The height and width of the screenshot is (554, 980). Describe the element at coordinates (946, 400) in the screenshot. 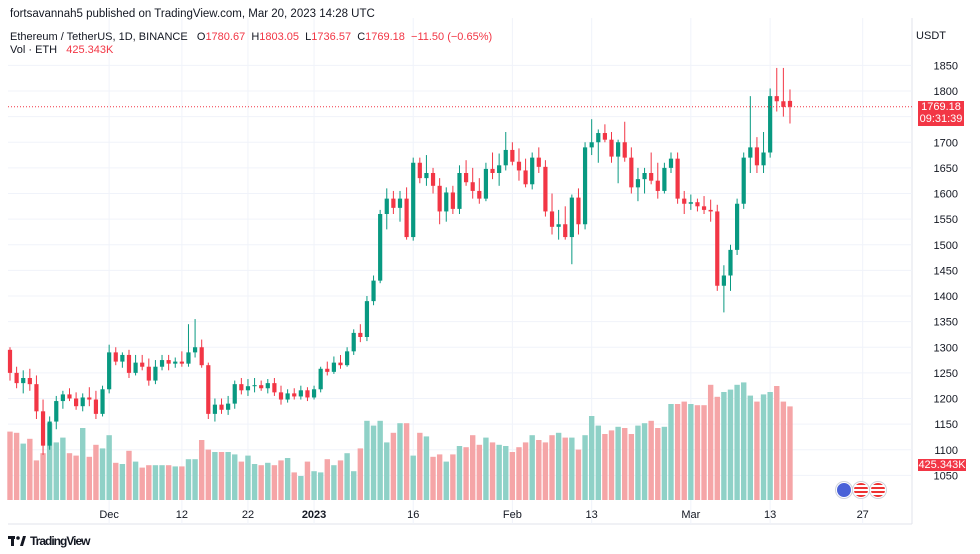

I see `y-tick-label: 1200` at that location.